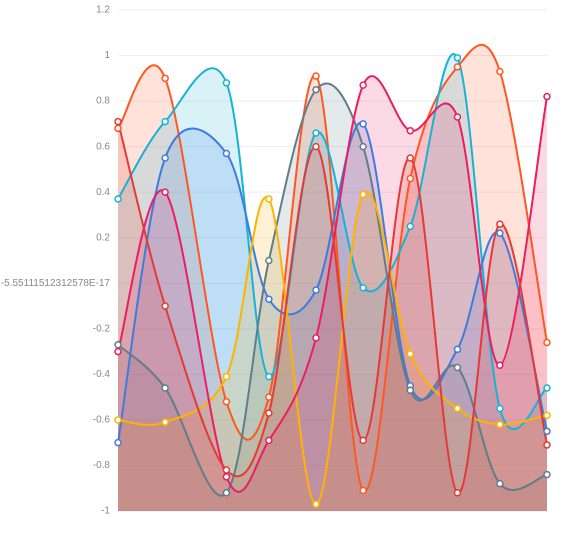 This screenshot has width=570, height=540. Describe the element at coordinates (103, 146) in the screenshot. I see `y-tick-label: 0.6` at that location.